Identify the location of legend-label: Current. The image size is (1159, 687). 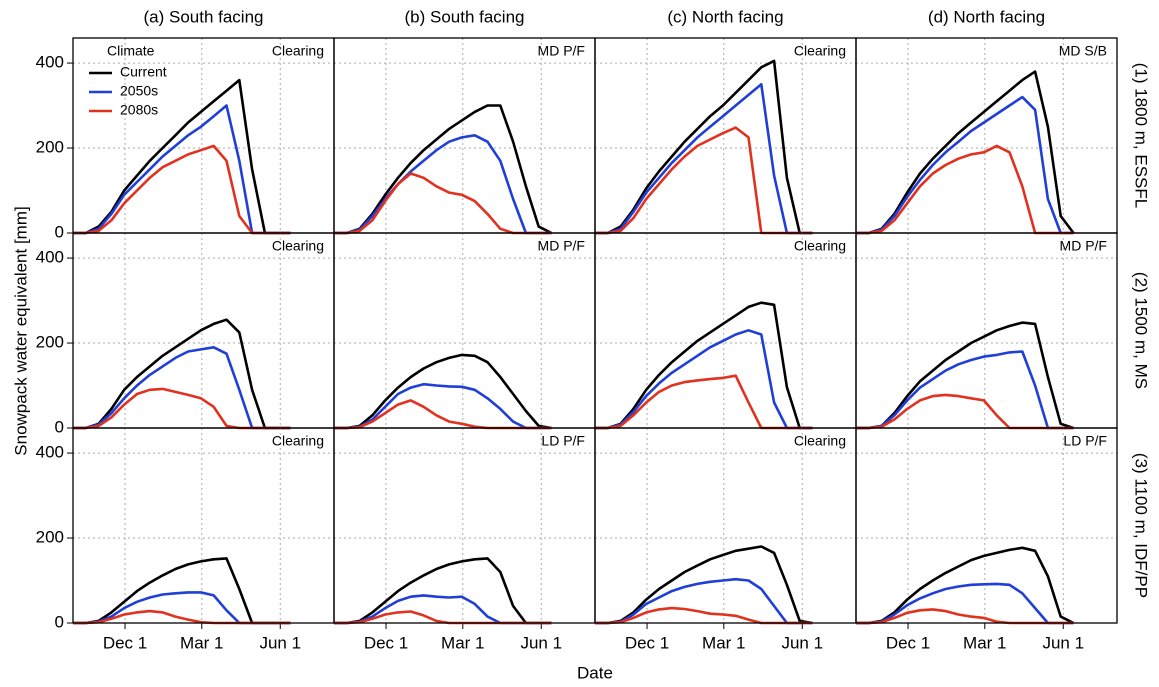
(143, 72).